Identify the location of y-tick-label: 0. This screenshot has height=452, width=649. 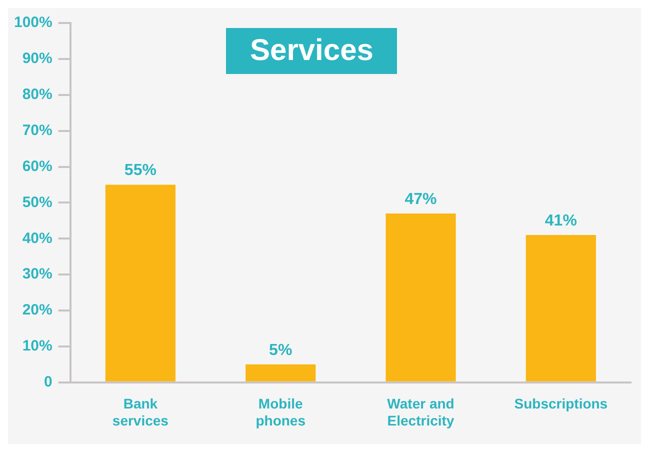
(48, 382).